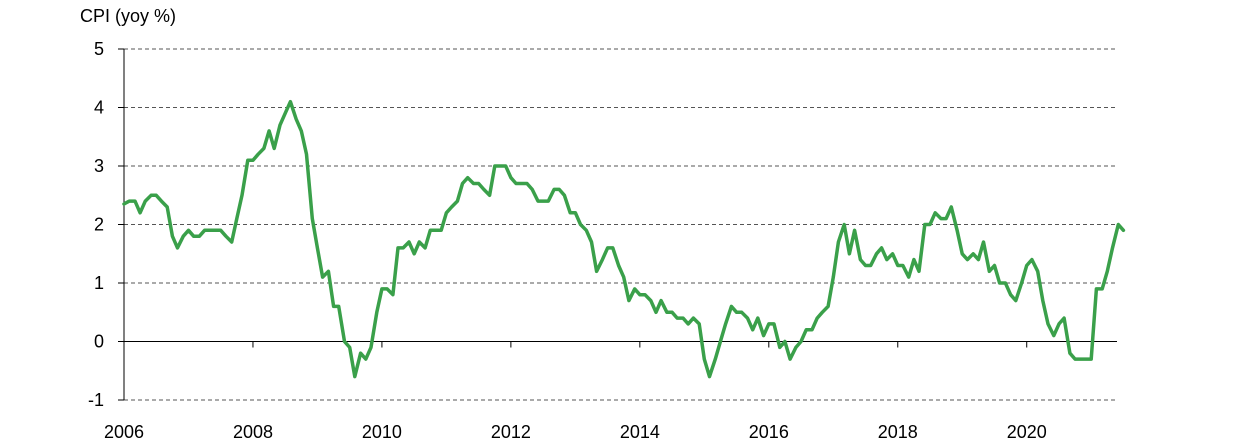  What do you see at coordinates (1027, 432) in the screenshot?
I see `x-tick-label: 2020` at bounding box center [1027, 432].